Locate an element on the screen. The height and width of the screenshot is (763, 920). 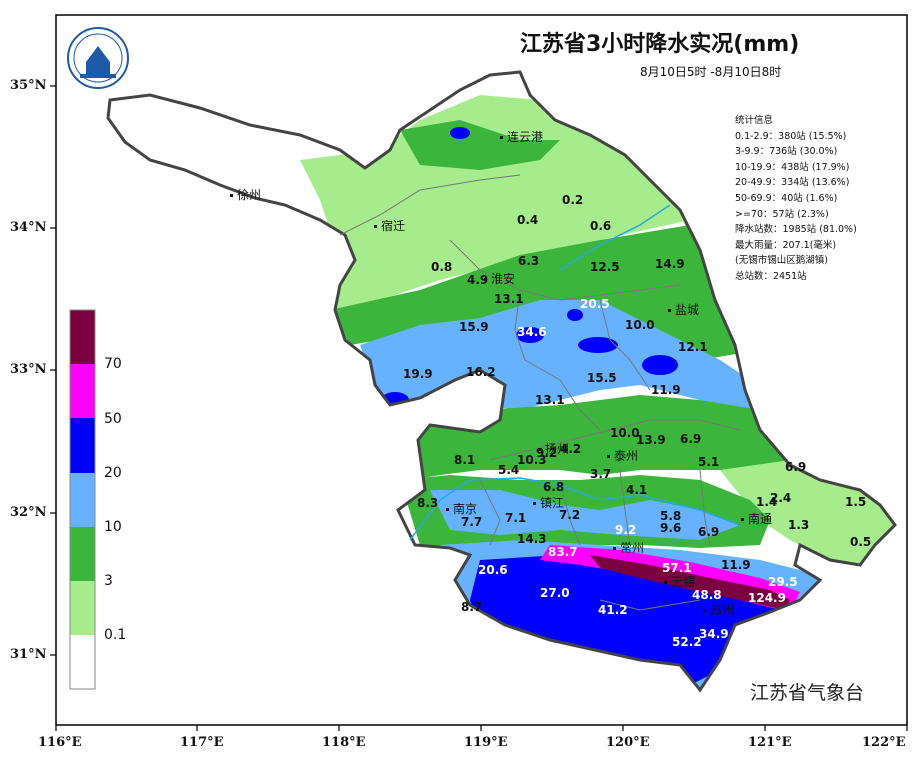
rain-value: 2.4 is located at coordinates (781, 498).